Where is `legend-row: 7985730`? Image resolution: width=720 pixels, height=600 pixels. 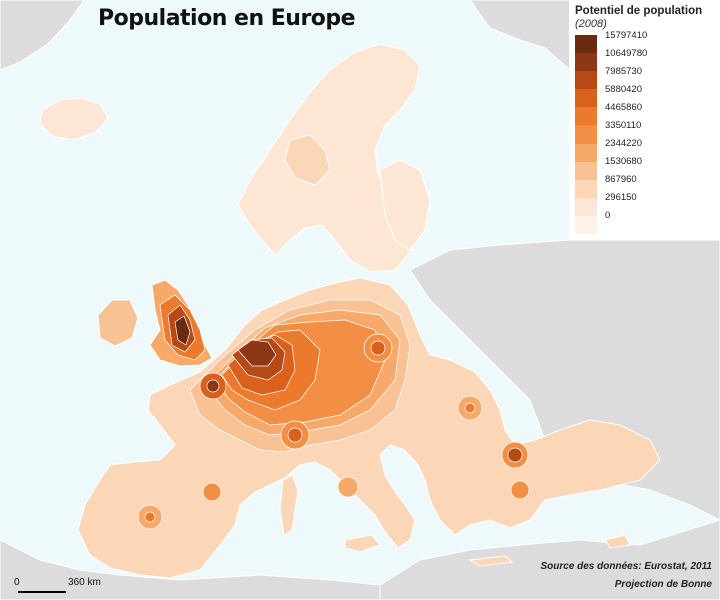
legend-row: 7985730 is located at coordinates (644, 78).